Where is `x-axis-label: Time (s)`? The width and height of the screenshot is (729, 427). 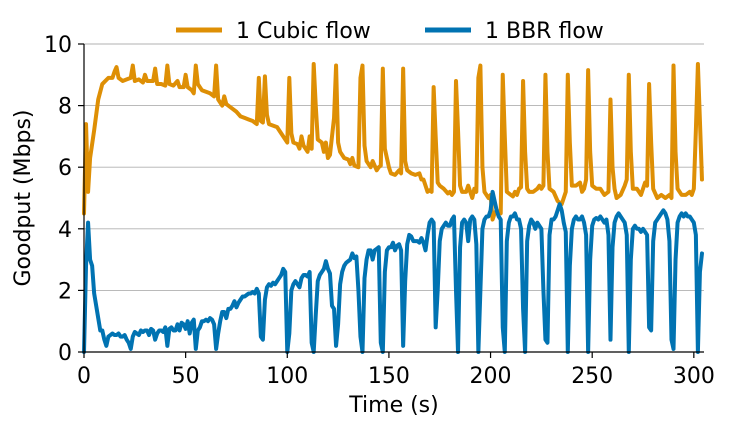
x-axis-label: Time (s) is located at coordinates (393, 405).